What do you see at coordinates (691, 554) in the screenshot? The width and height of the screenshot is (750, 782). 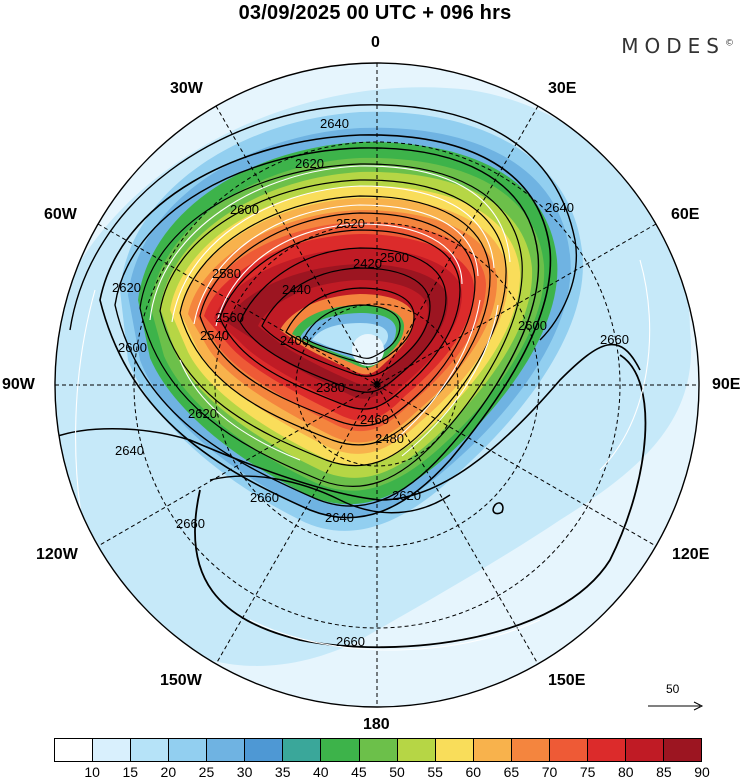 I see `lon-label: 120E` at bounding box center [691, 554].